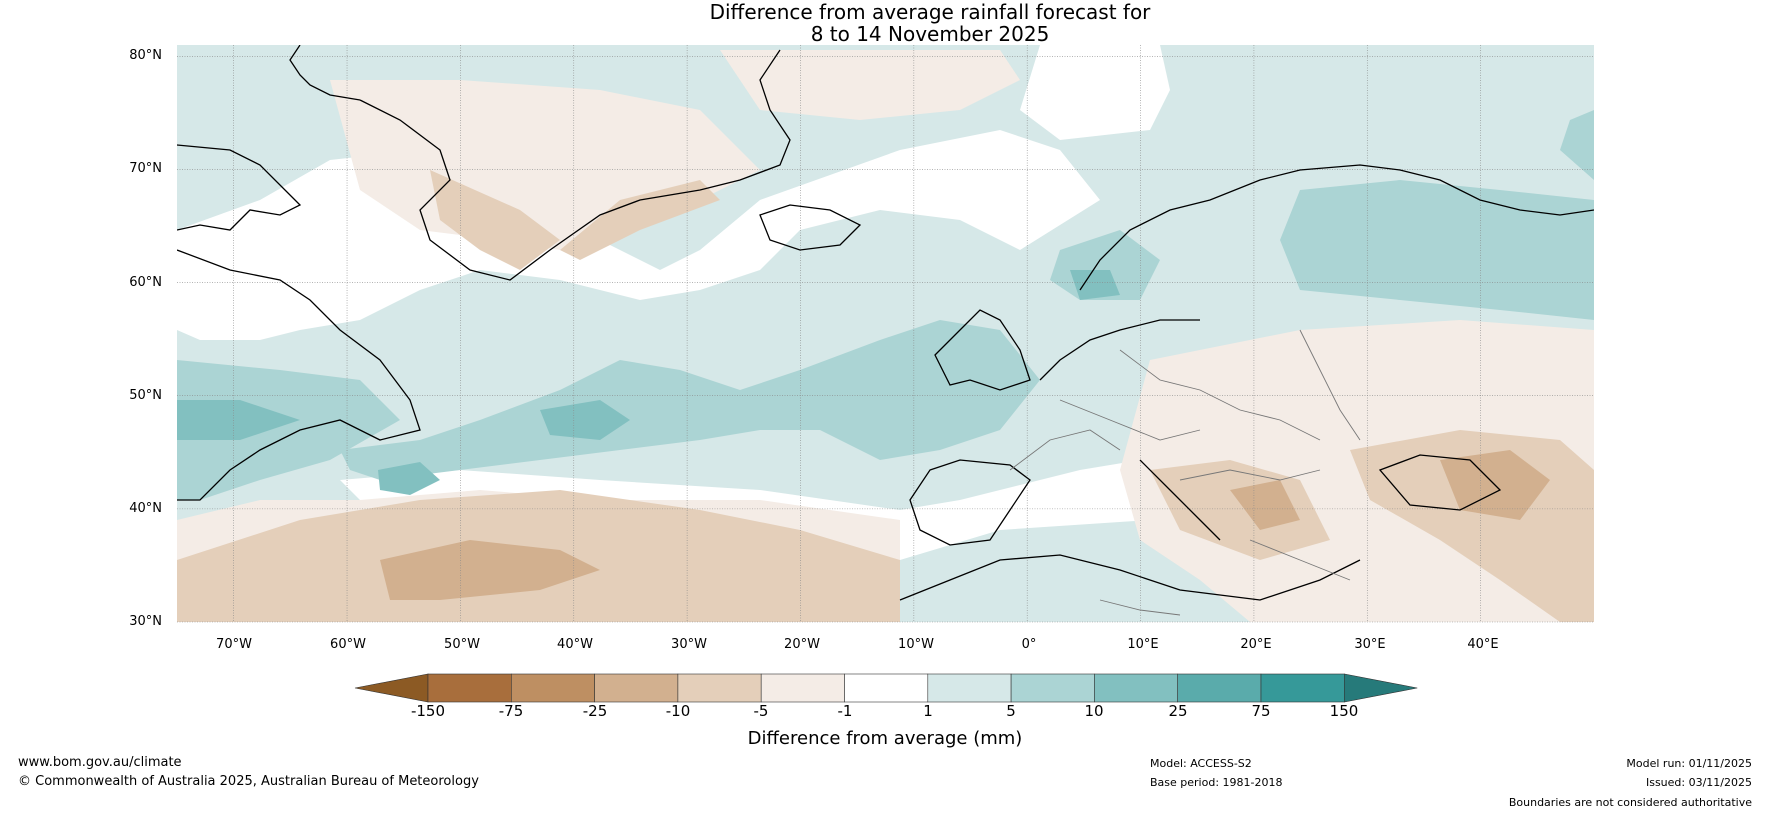 This screenshot has width=1770, height=816. I want to click on colorbar-tick: -25, so click(595, 711).